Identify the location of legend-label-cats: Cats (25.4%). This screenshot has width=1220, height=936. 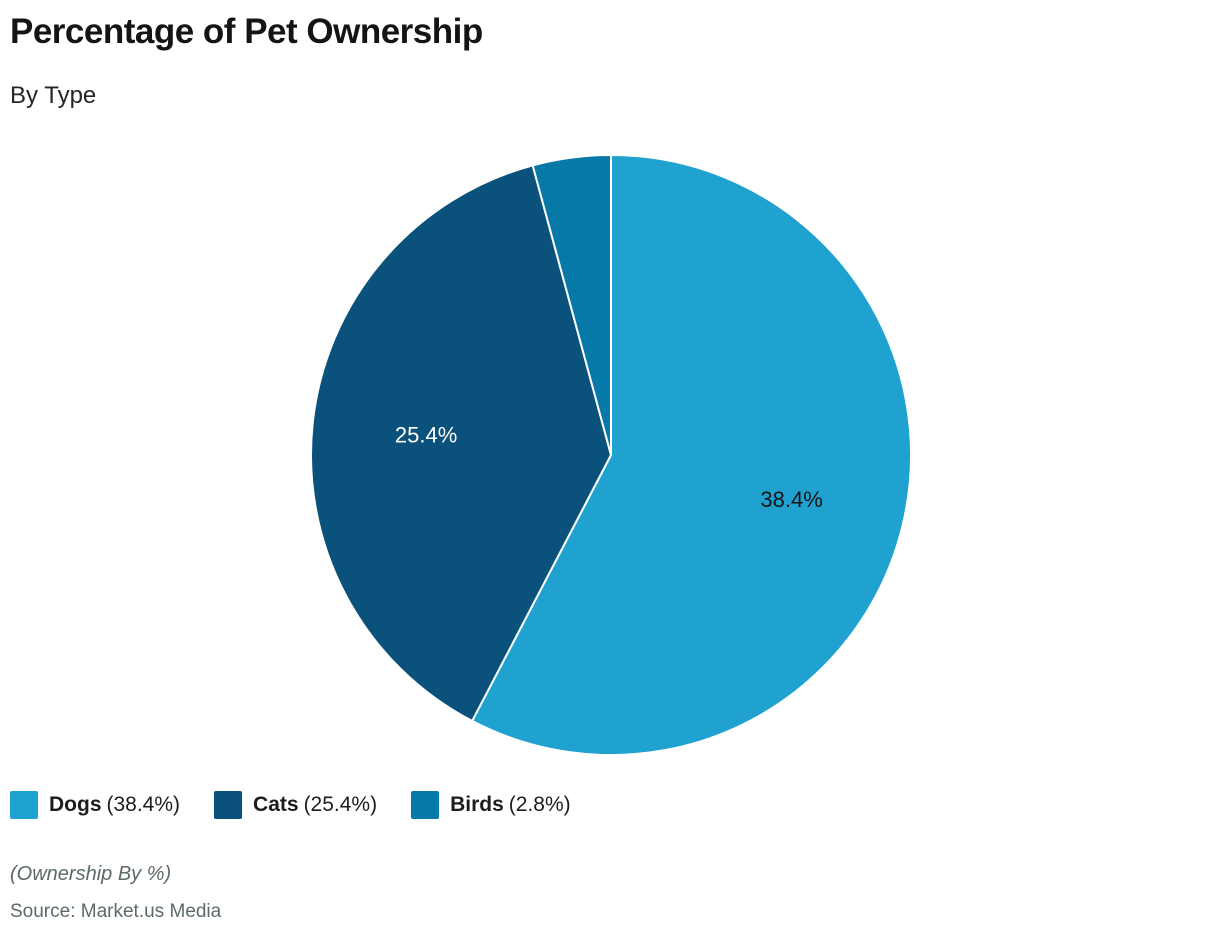
(315, 804).